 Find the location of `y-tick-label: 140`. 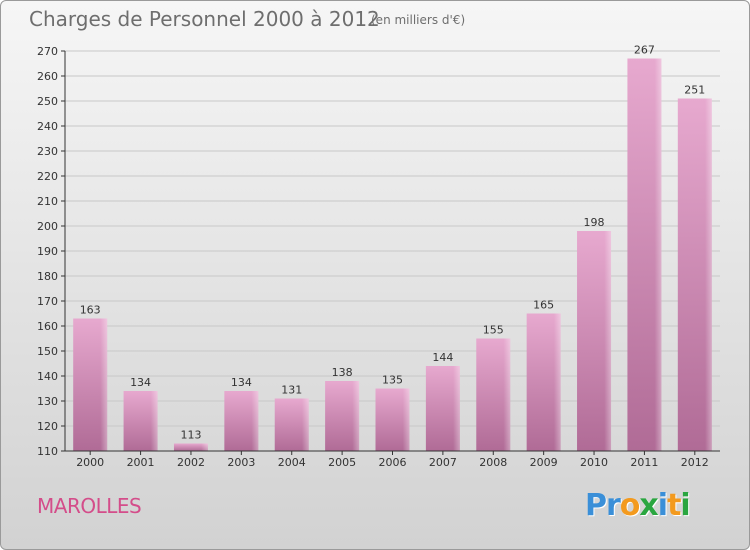

y-tick-label: 140 is located at coordinates (47, 376).